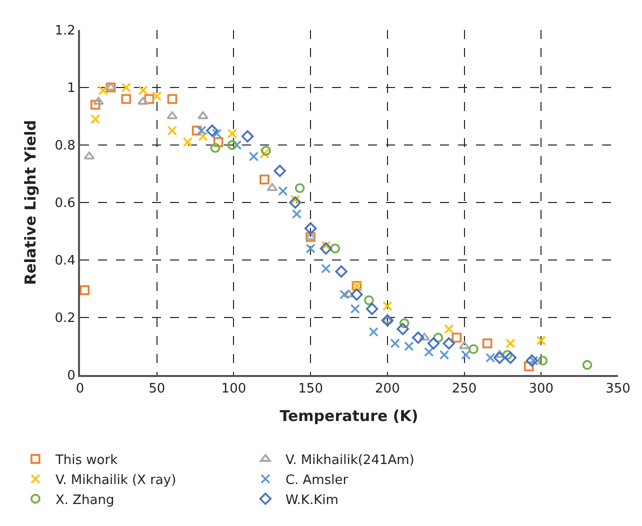 The width and height of the screenshot is (642, 526). I want to click on x-tick-label: 350, so click(618, 389).